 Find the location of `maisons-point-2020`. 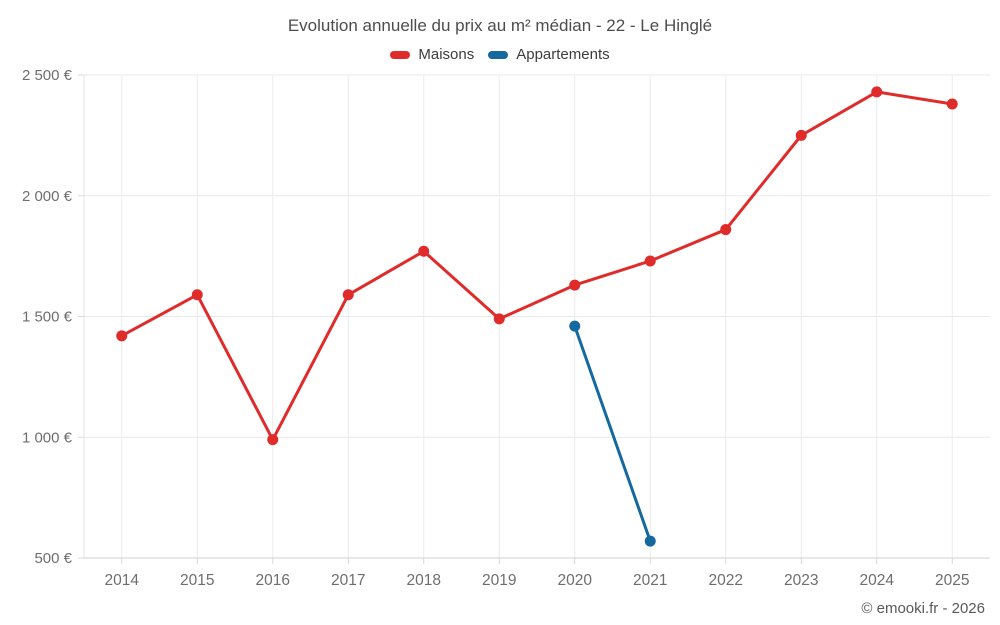

maisons-point-2020 is located at coordinates (575, 285).